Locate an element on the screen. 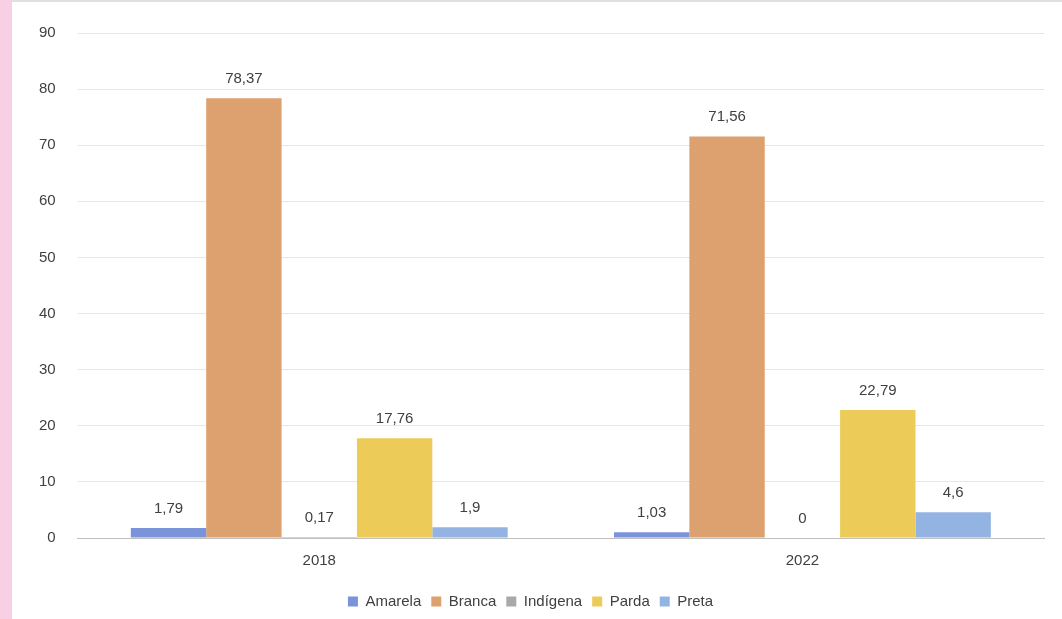 The image size is (1062, 619). y-tick-label: 40 is located at coordinates (47, 312).